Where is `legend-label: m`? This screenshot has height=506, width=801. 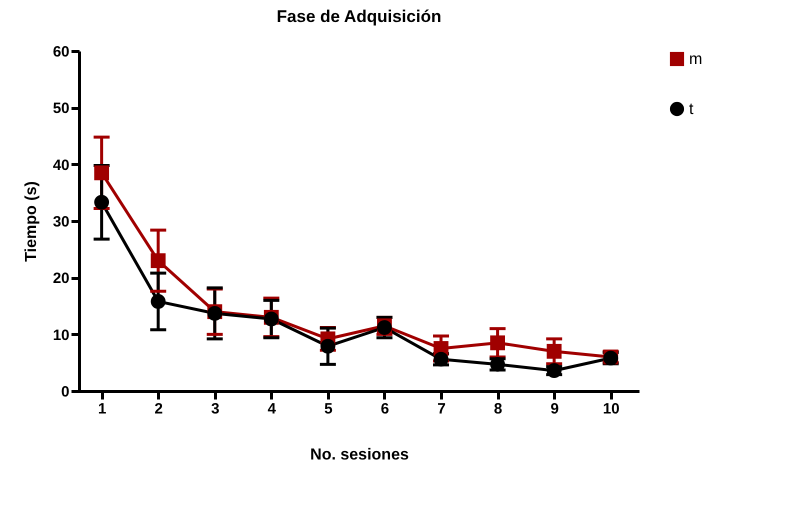
legend-label: m is located at coordinates (695, 59).